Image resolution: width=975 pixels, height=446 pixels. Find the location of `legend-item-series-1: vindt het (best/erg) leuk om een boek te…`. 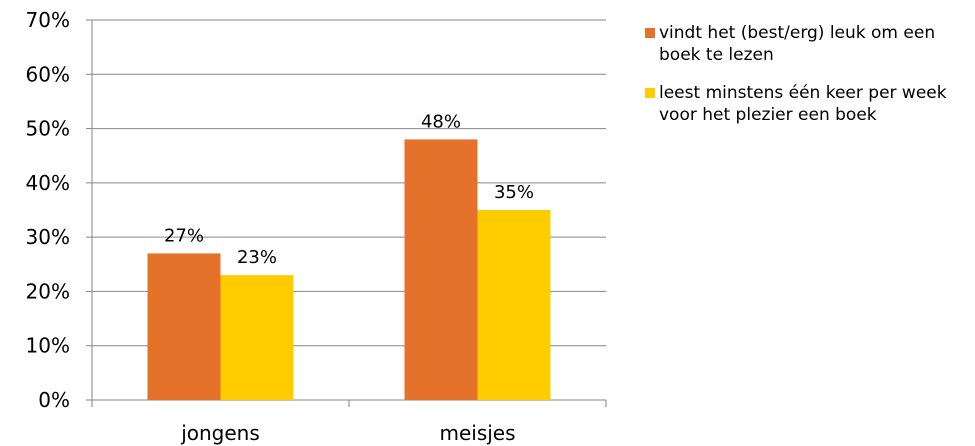

legend-item-series-1: vindt het (best/erg) leuk om een boek te… is located at coordinates (807, 44).